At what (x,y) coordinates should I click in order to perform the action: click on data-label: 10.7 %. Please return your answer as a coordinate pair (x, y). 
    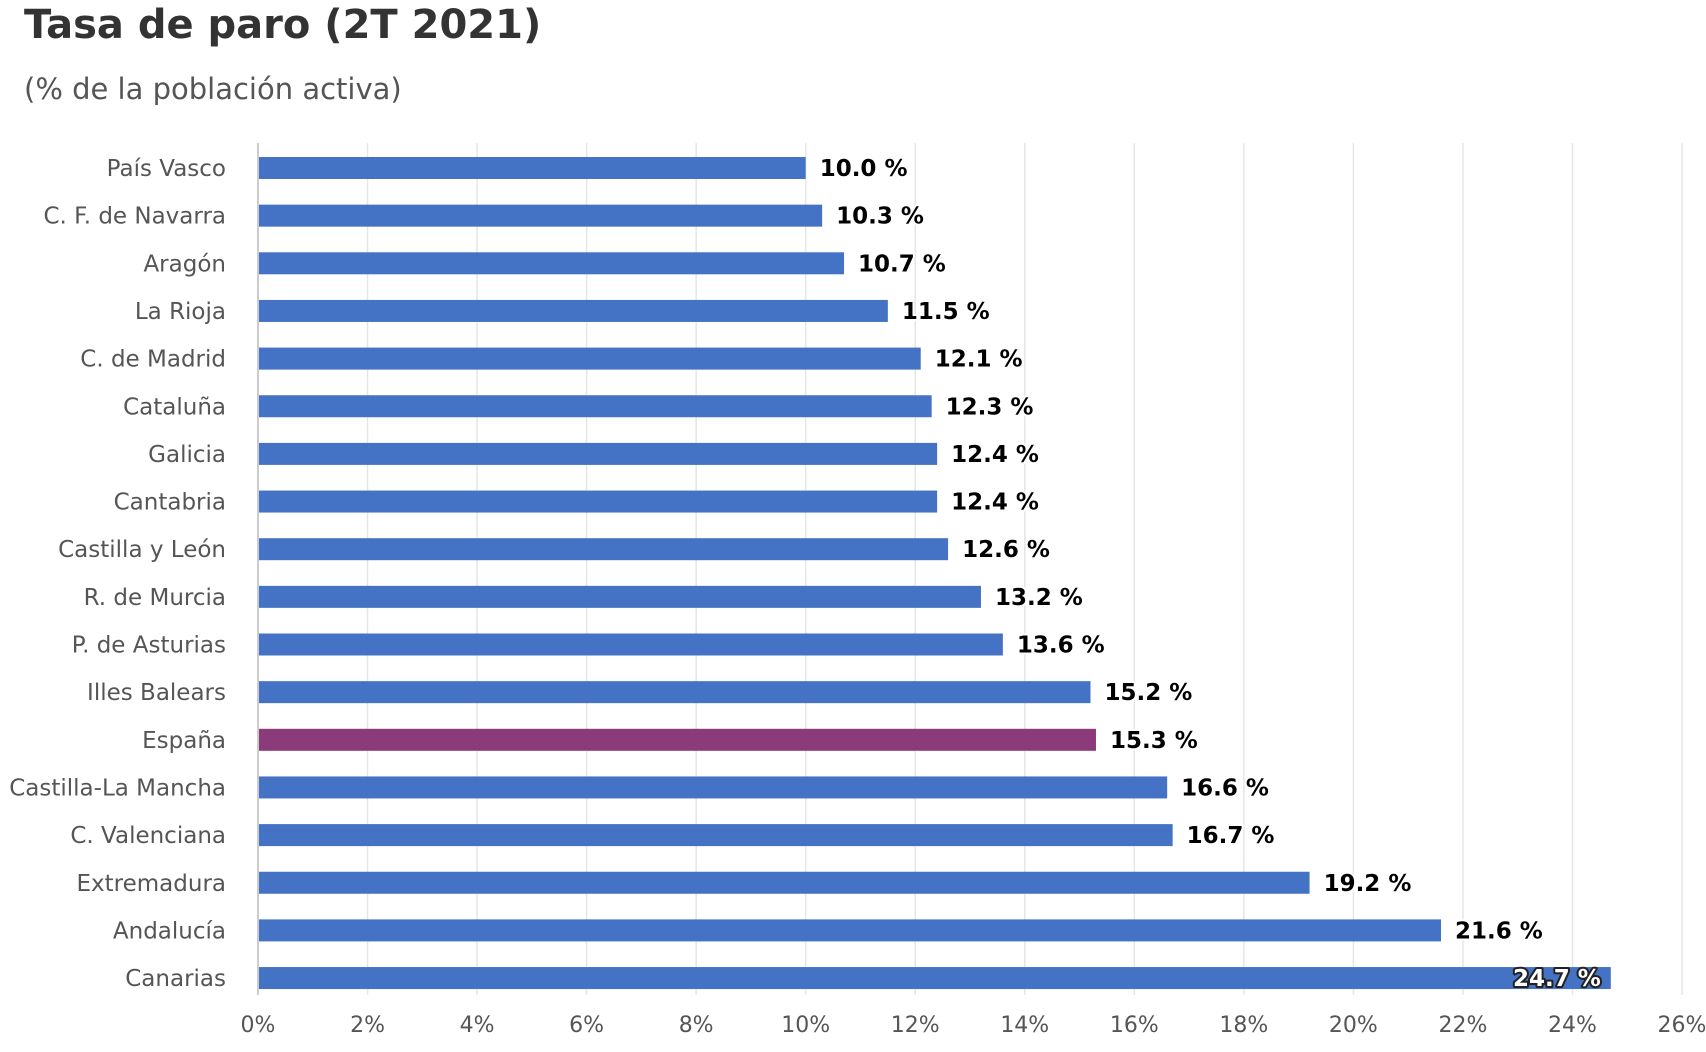
    Looking at the image, I should click on (902, 264).